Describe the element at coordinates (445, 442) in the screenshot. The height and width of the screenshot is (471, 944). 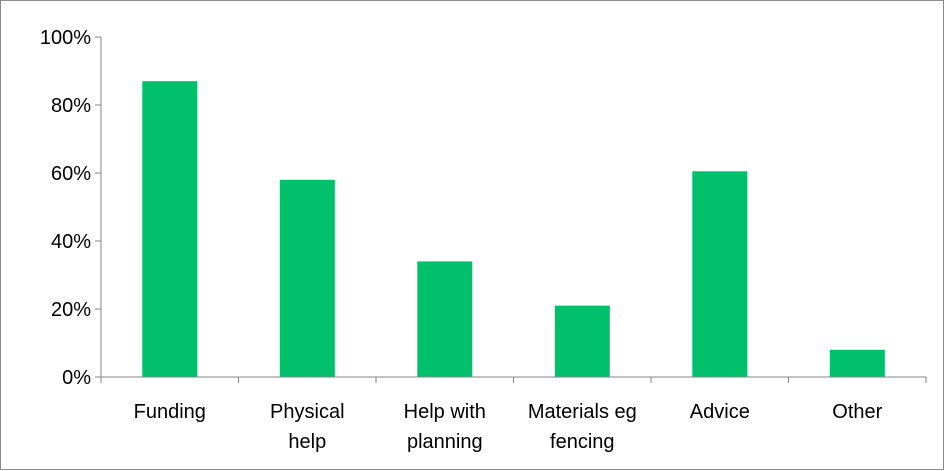
I see `x-category-label-line: planning` at that location.